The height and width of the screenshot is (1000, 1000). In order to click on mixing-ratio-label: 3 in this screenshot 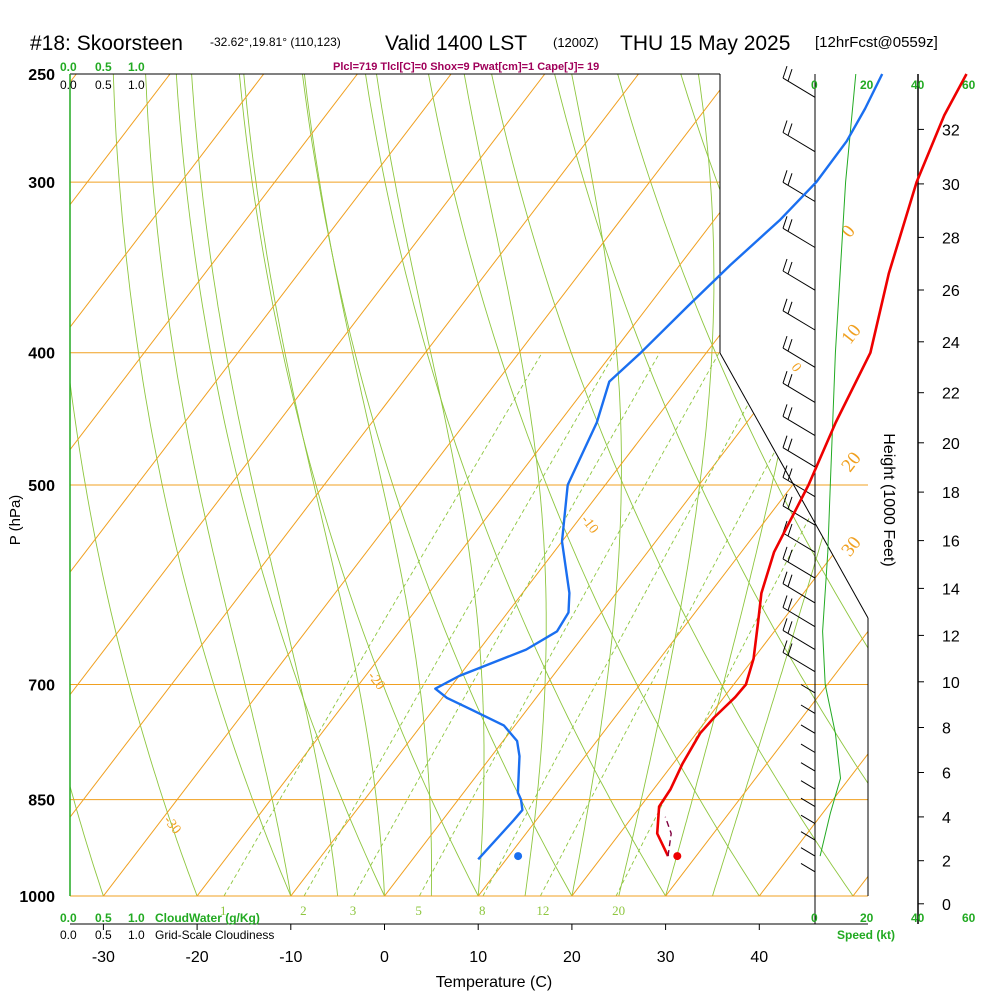, I will do `click(353, 910)`.